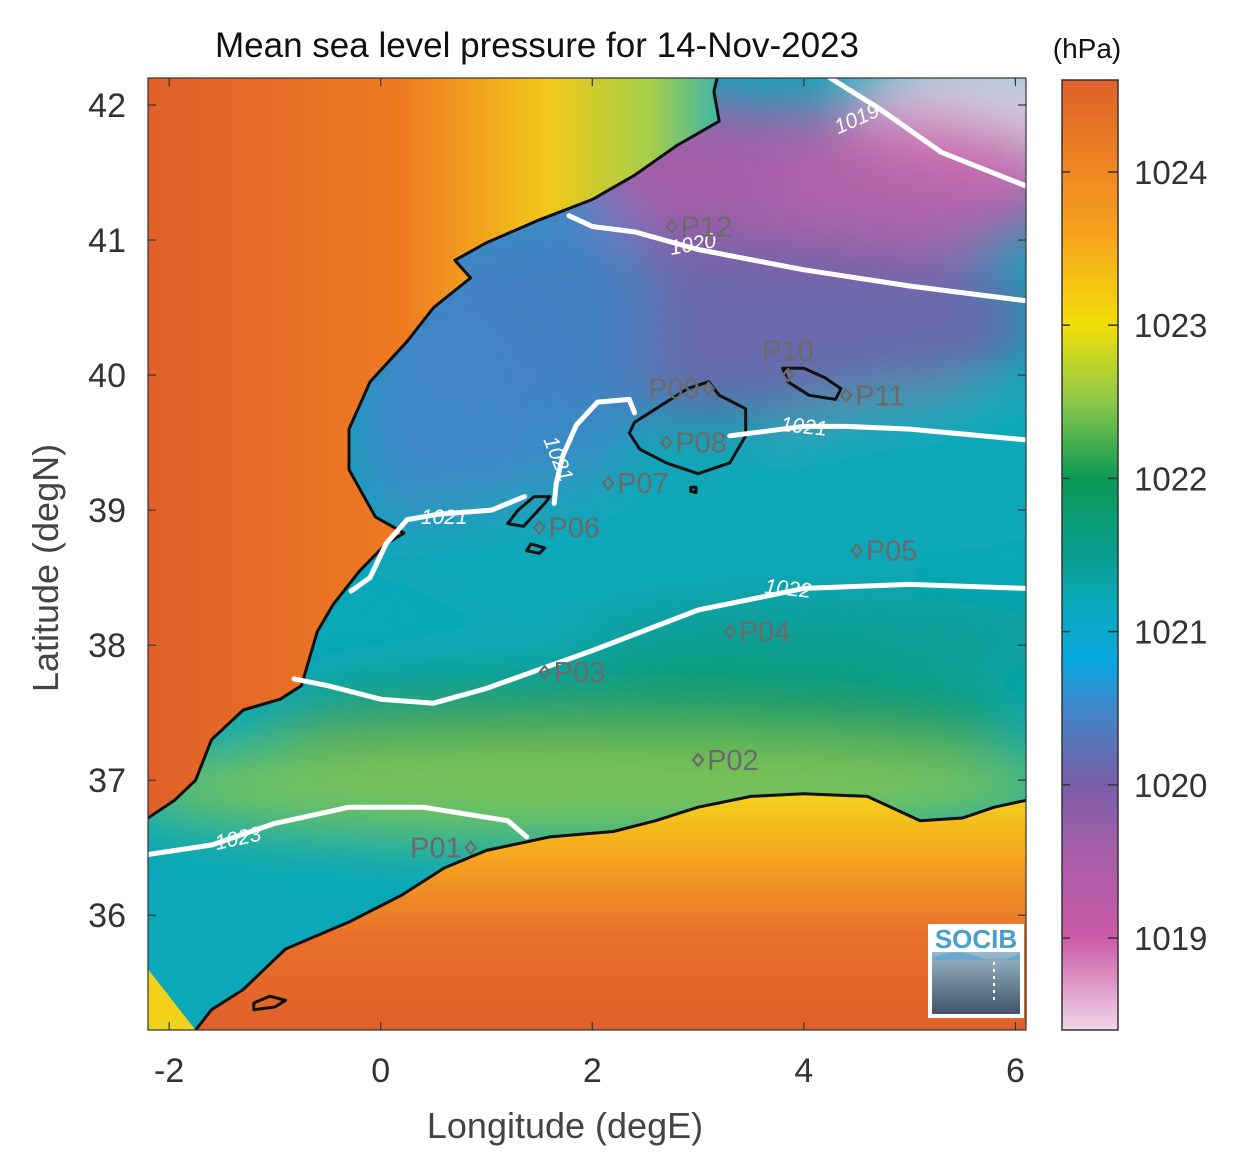 The image size is (1243, 1173). I want to click on colorbar-tick-label: 1019, so click(1170, 938).